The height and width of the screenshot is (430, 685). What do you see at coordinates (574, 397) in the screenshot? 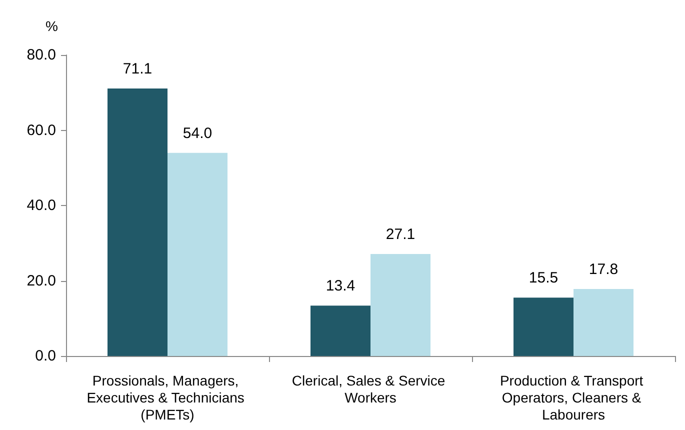
I see `x-tick-label: Production & Transport Operators, Cleaners & Labourers` at bounding box center [574, 397].